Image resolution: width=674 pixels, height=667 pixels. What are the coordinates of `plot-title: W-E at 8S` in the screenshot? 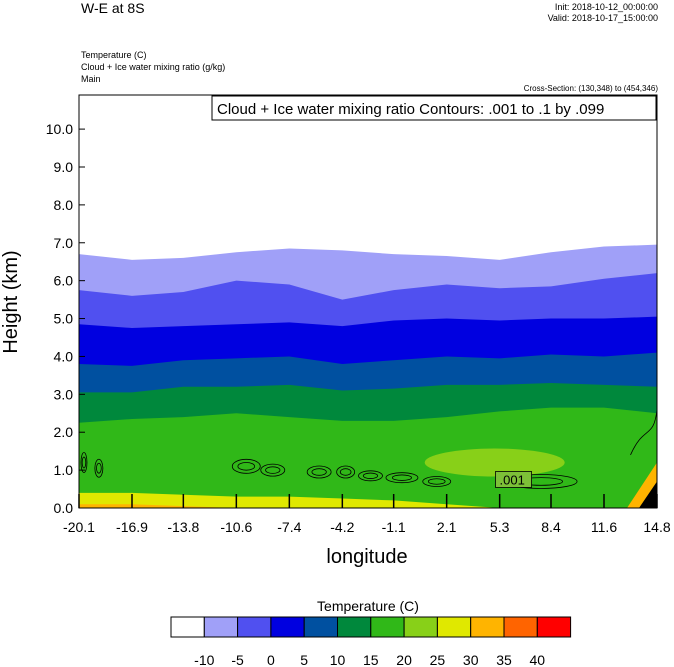 It's located at (113, 8).